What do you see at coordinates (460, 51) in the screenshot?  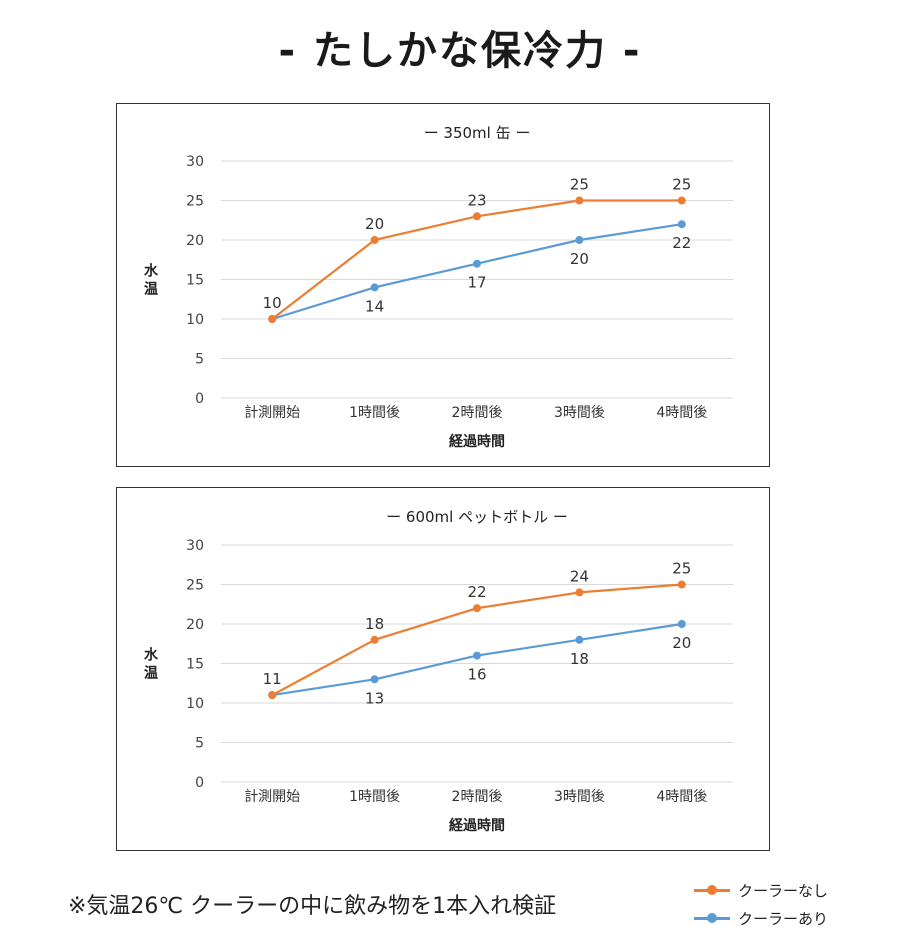 I see `page-title: - たしかな保冷力 -` at bounding box center [460, 51].